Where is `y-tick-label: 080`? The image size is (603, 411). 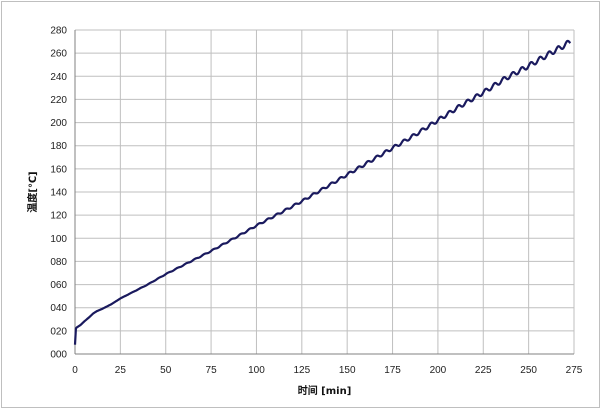
y-tick-label: 080 is located at coordinates (58, 262).